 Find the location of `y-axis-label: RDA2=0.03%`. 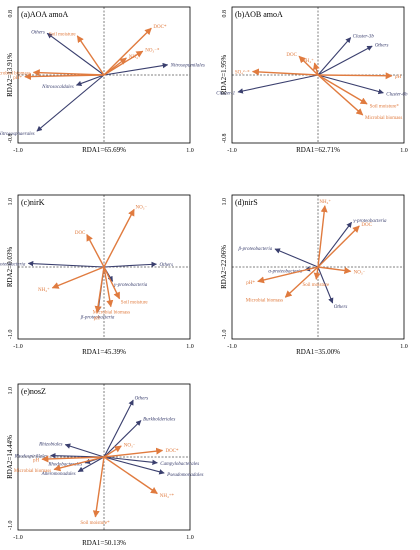

y-axis-label: RDA2=0.03% is located at coordinates (10, 267).